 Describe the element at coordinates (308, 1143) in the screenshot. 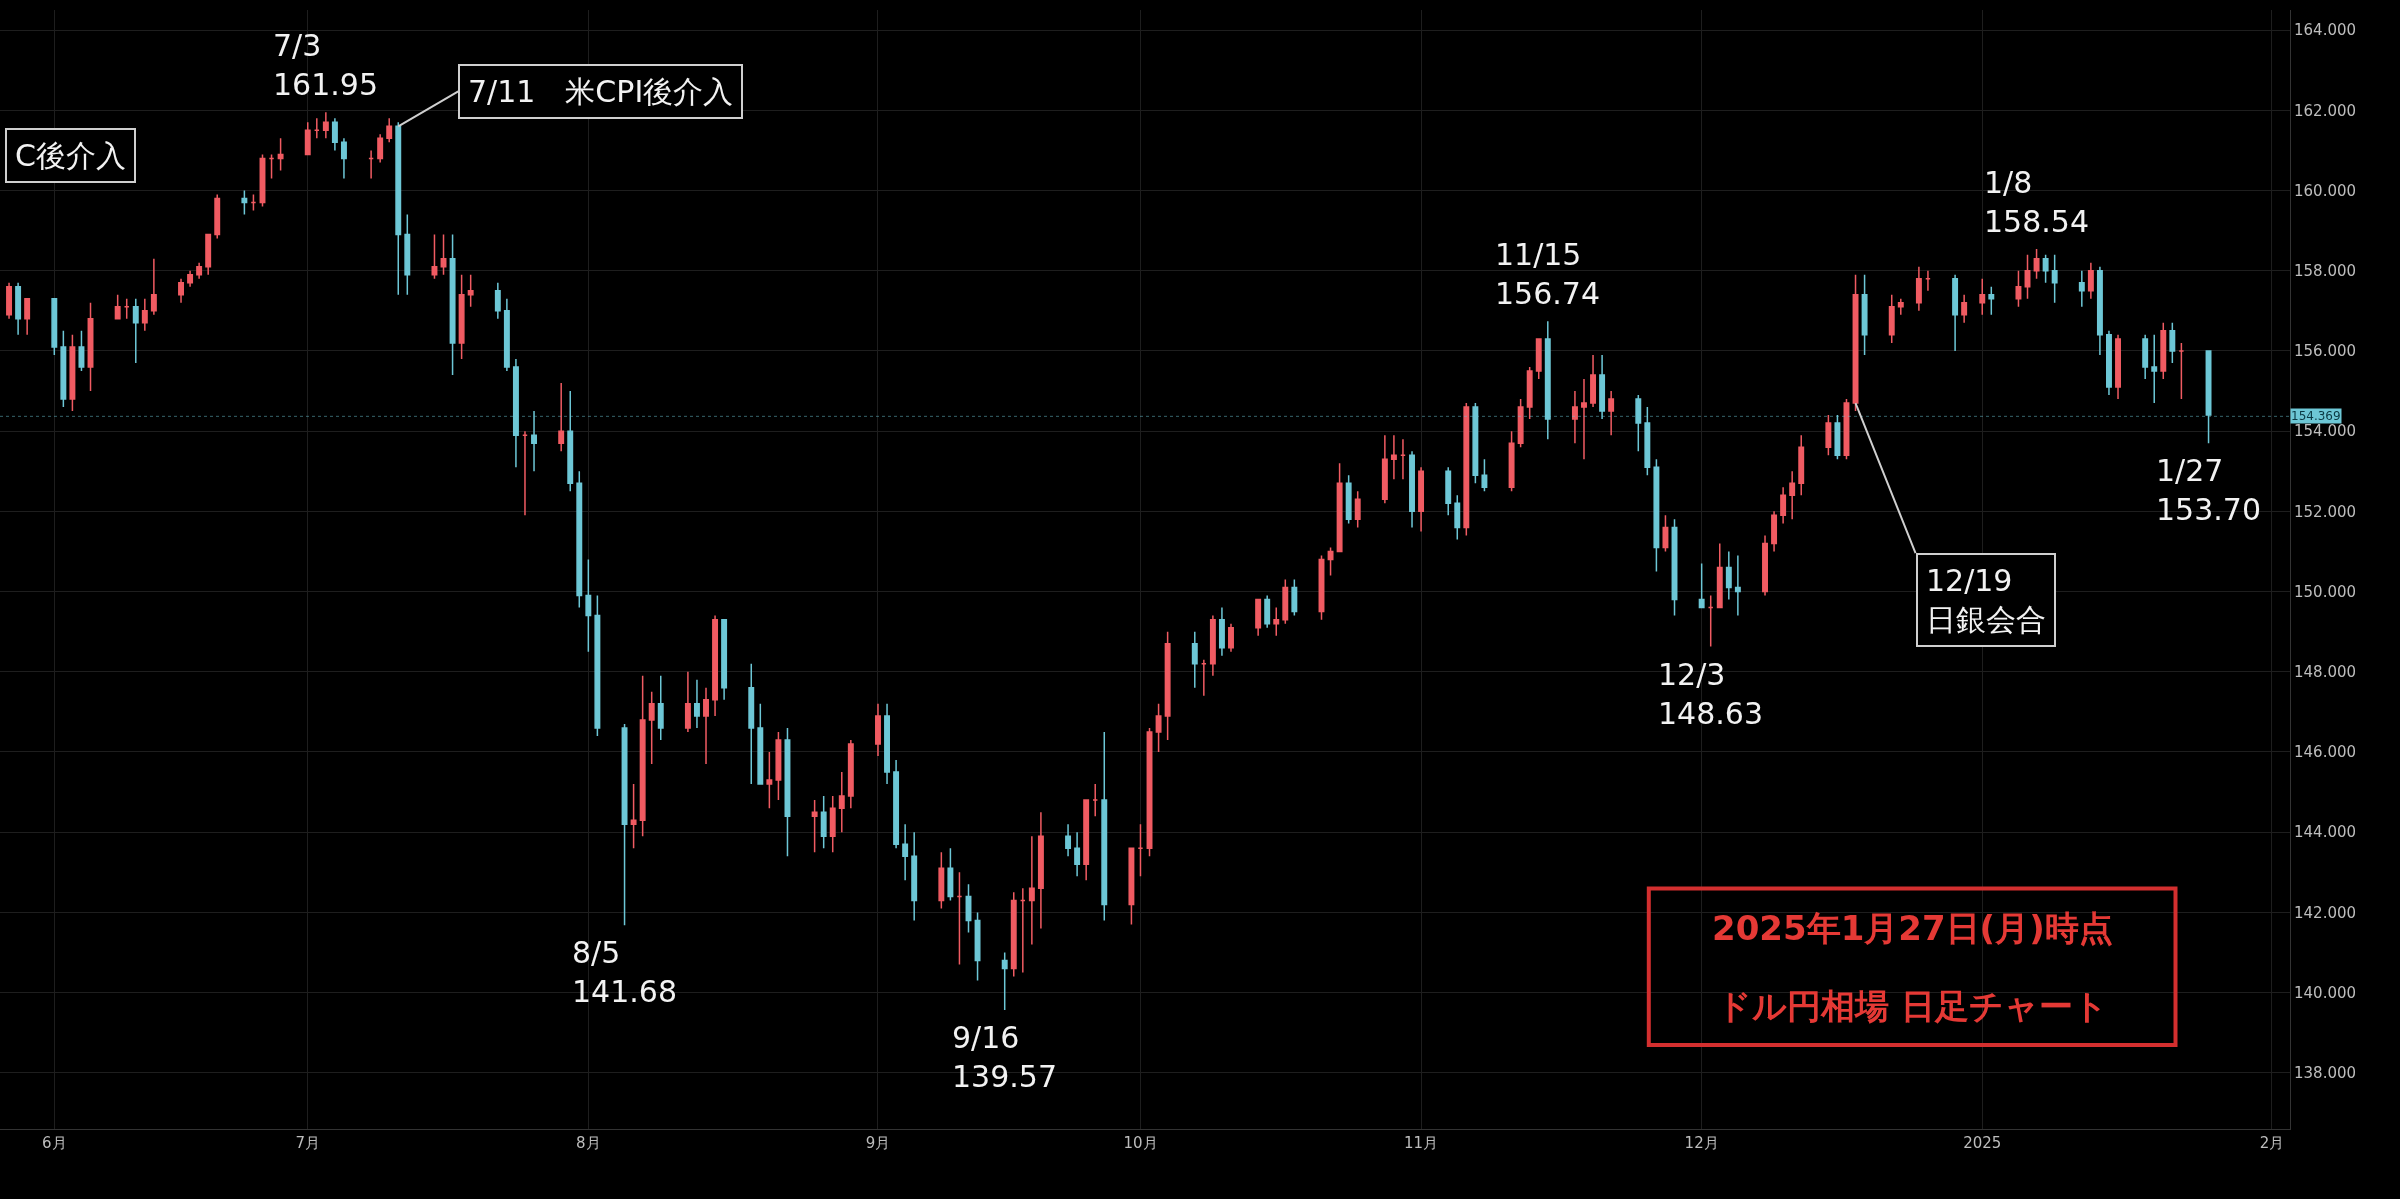

I see `x-tick-label: 7月` at that location.